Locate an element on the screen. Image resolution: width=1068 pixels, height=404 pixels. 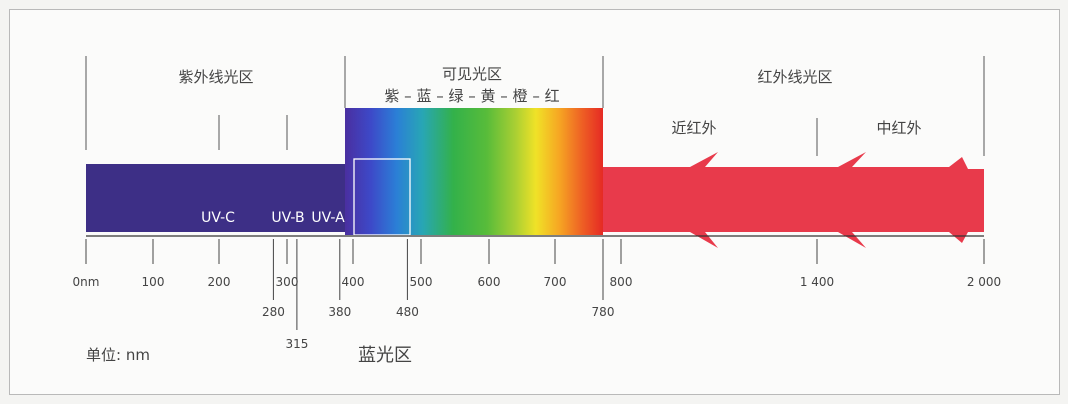
axis-tick-label-600: 600 is located at coordinates (489, 282).